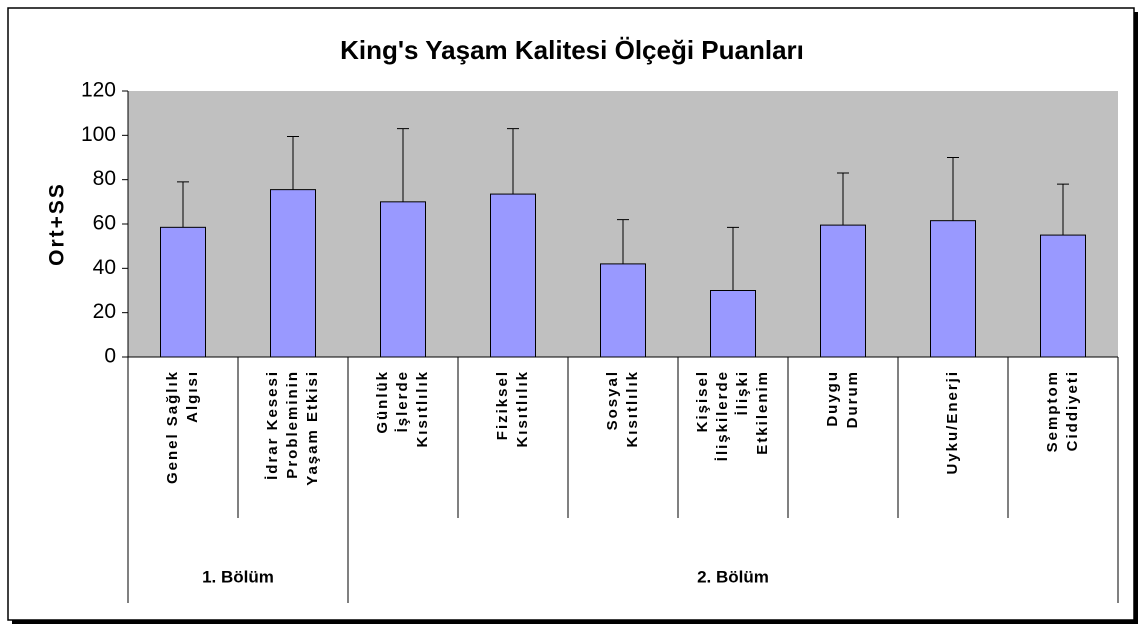  Describe the element at coordinates (192, 396) in the screenshot. I see `x-tick-label: Algısı` at that location.